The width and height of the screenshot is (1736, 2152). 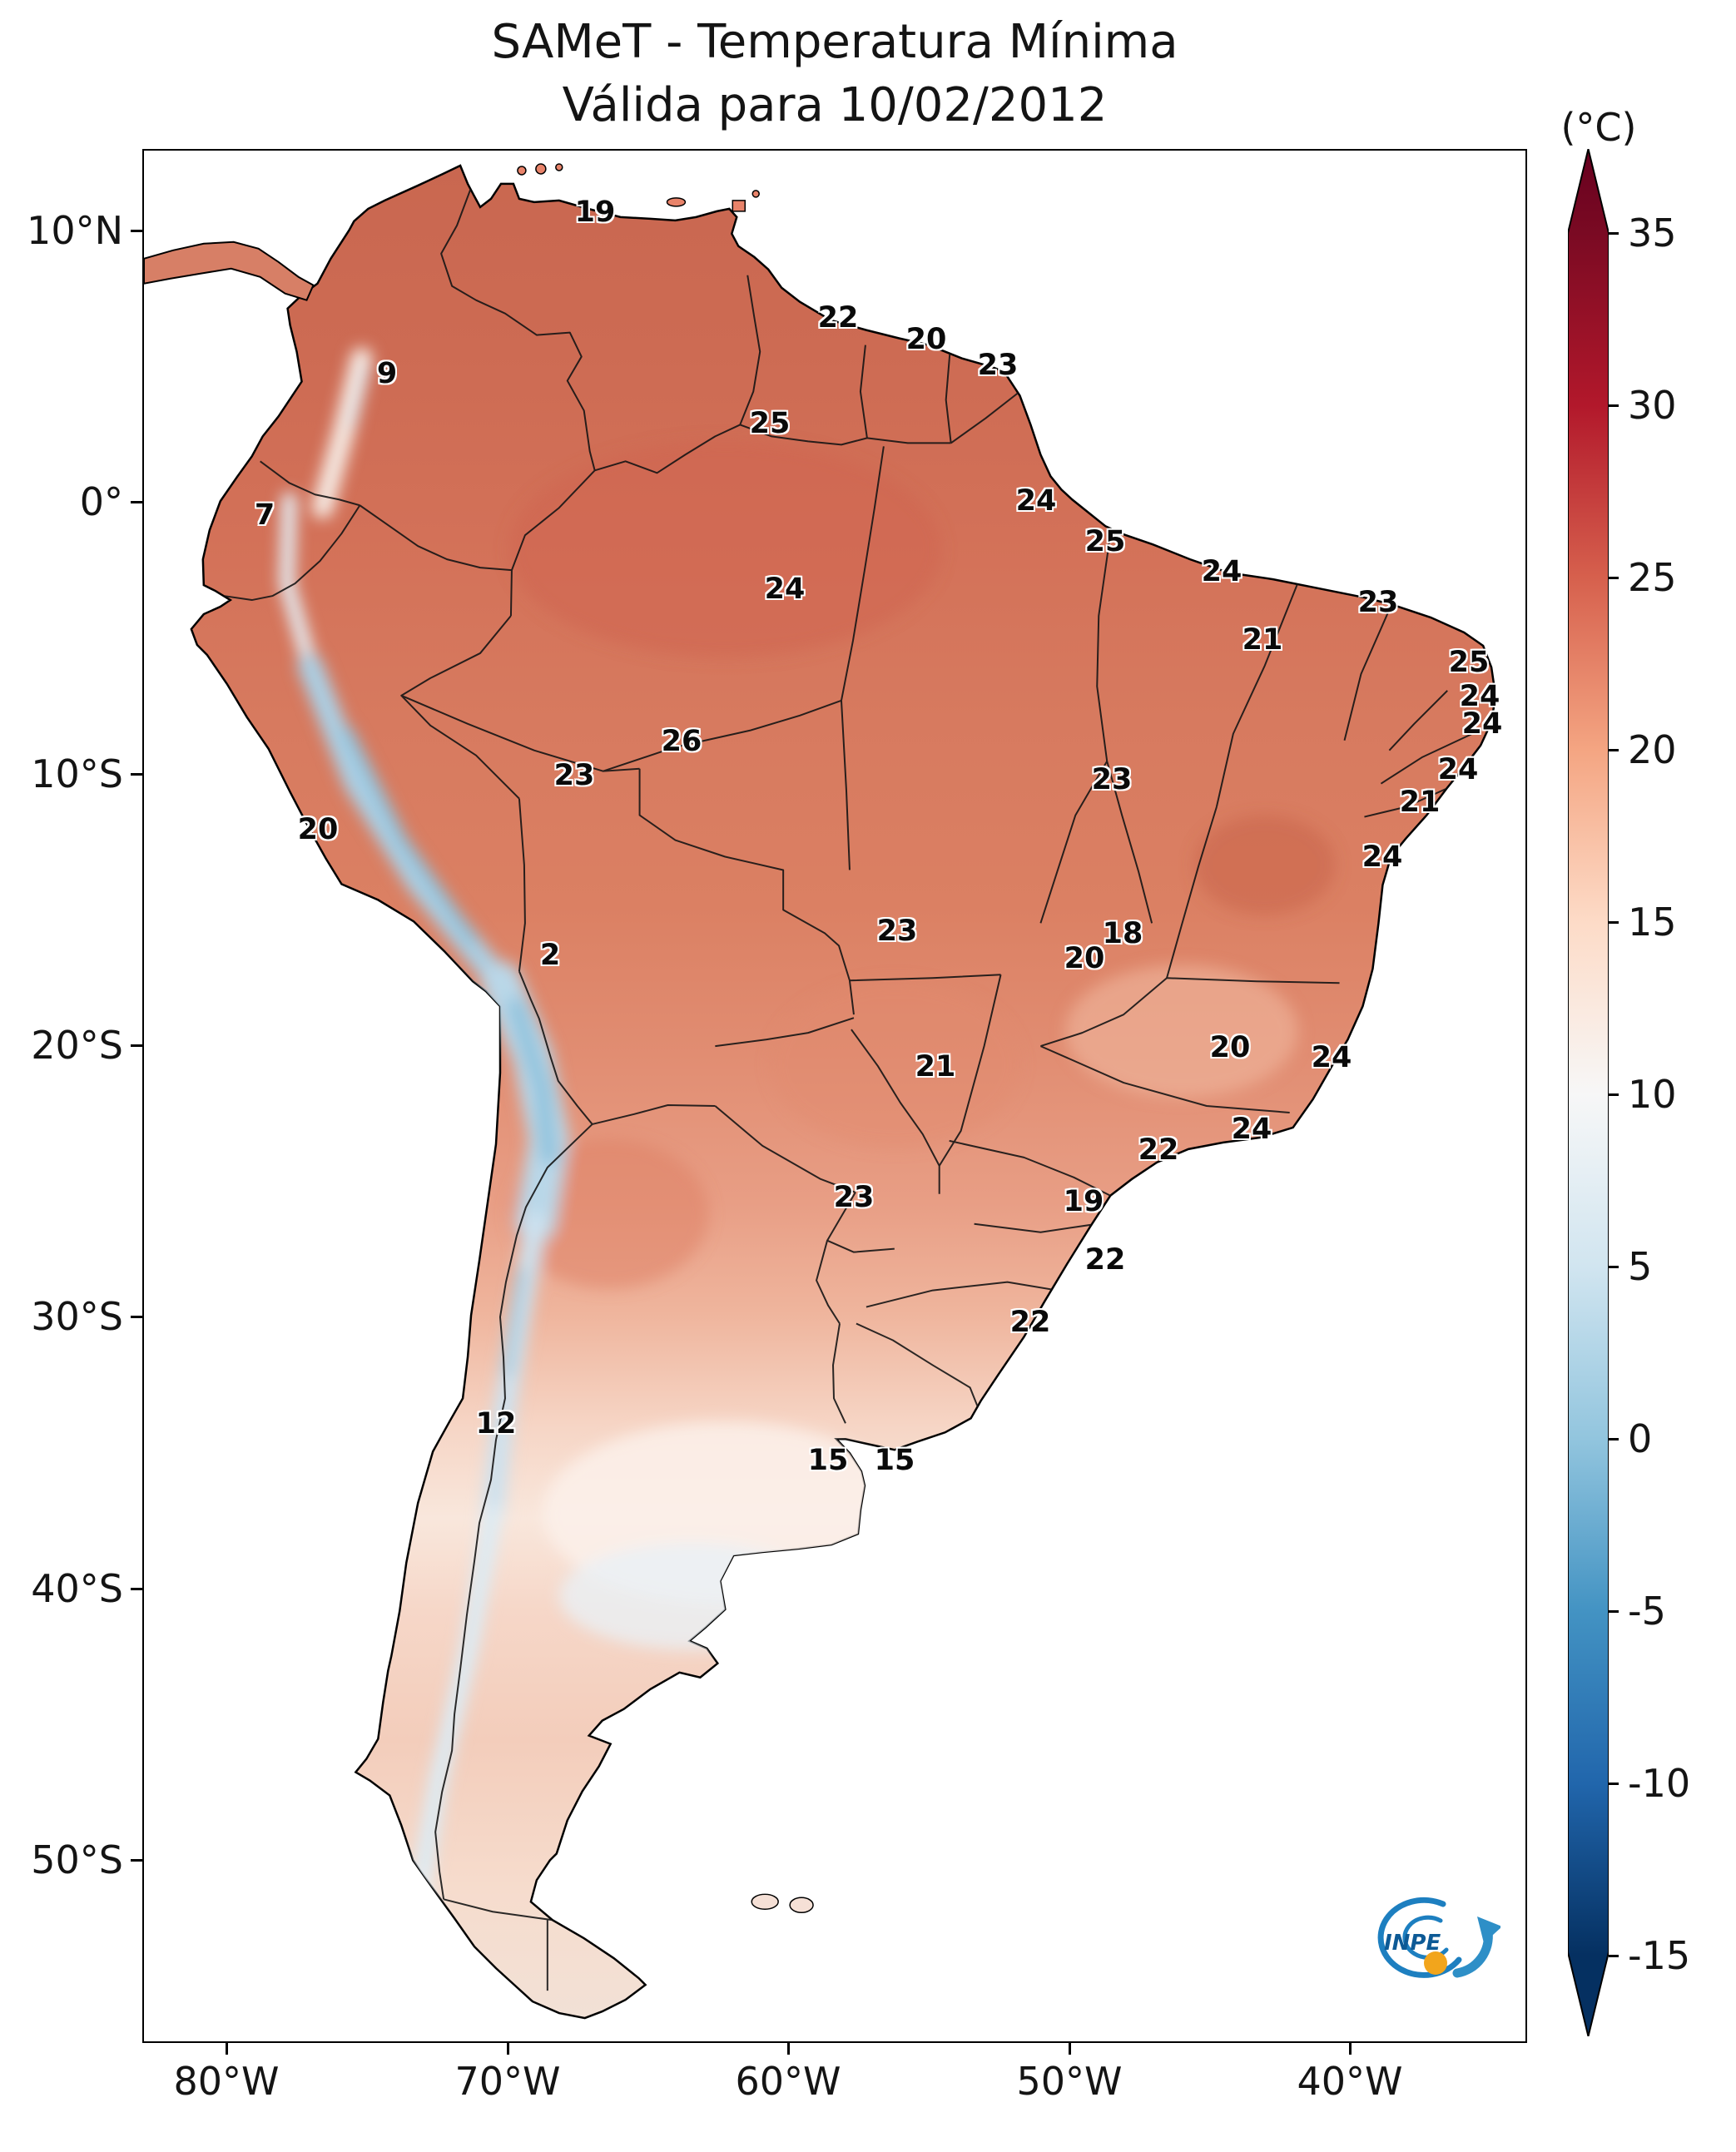 I want to click on colorbar-tick-label: 5, so click(x=1641, y=1266).